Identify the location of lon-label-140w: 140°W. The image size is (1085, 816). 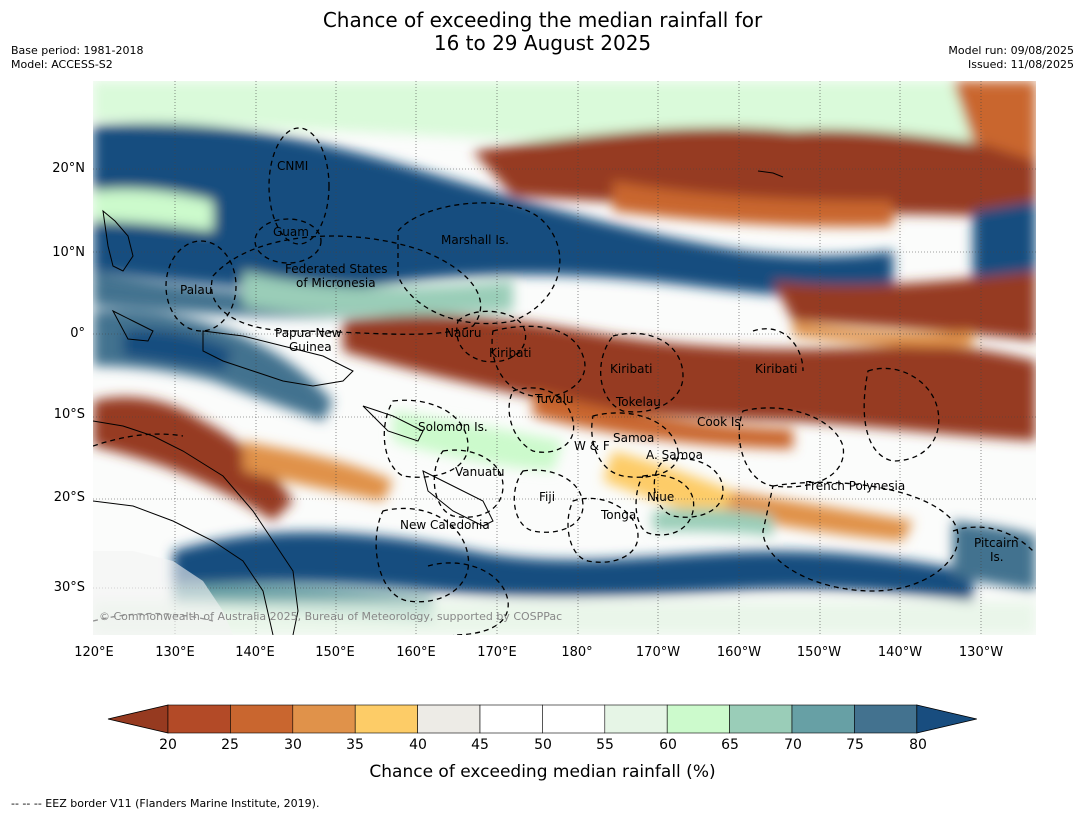
(900, 652).